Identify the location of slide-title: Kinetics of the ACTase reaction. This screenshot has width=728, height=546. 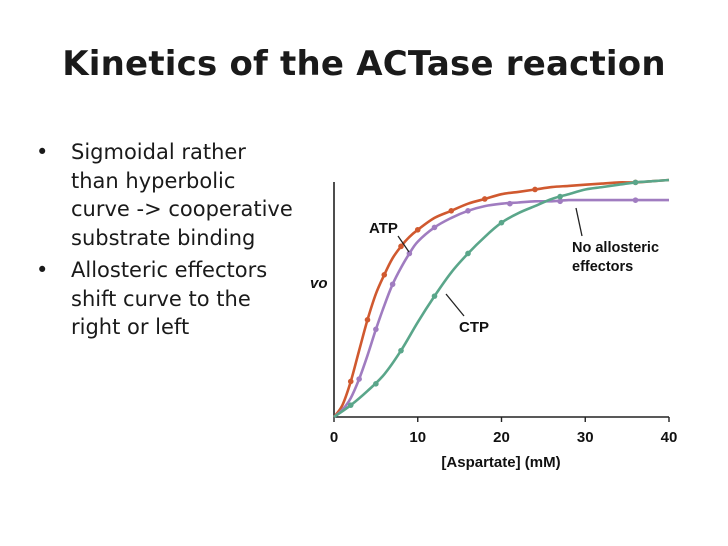
(364, 64).